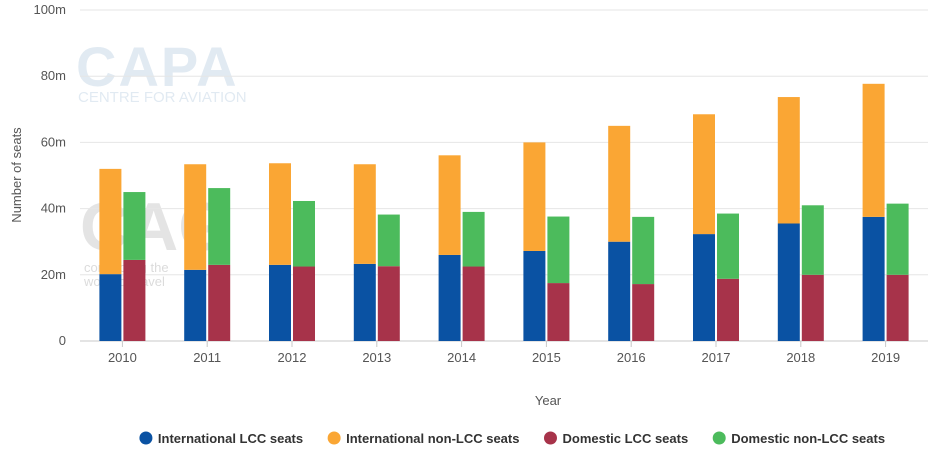 This screenshot has width=929, height=459. I want to click on capa-watermark: CAPA CENTRE FOR AVIATION, so click(161, 70).